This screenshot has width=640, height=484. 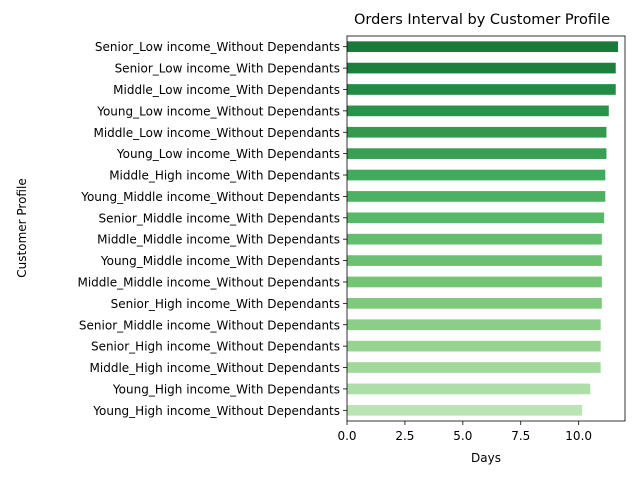 What do you see at coordinates (486, 458) in the screenshot?
I see `x-axis-label: Days` at bounding box center [486, 458].